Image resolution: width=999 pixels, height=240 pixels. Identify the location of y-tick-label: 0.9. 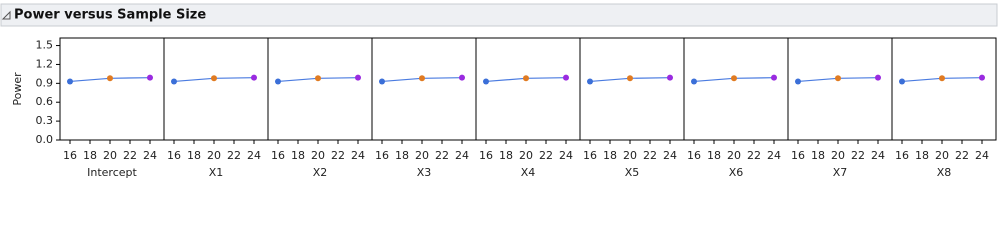
(45, 82).